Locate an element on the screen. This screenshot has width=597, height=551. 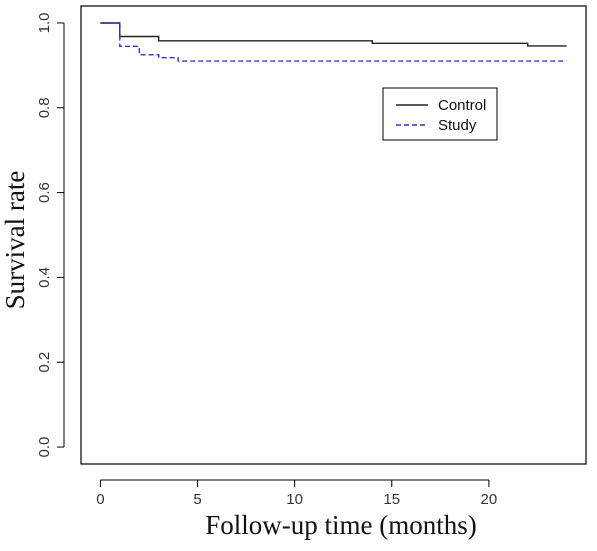
x-tick-label: 15 is located at coordinates (391, 499).